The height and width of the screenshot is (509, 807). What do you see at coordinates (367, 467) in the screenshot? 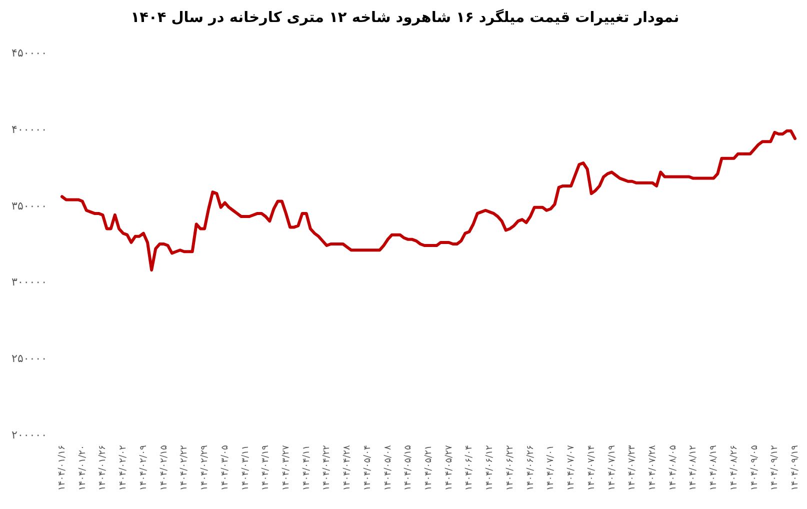
I see `x-tick-label: ۱۴۰۴/۰۵/۰۴` at bounding box center [367, 467].